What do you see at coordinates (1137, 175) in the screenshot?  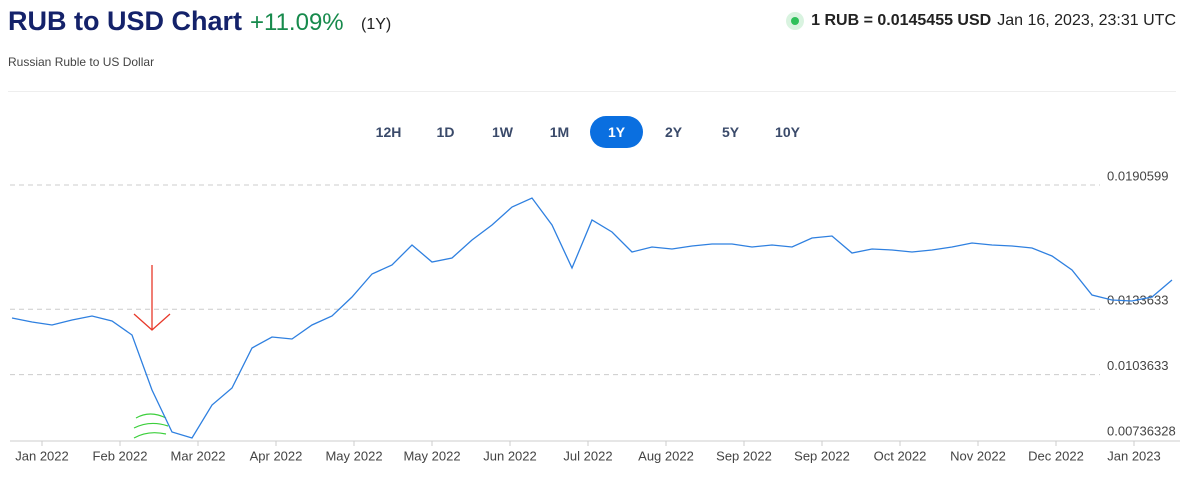 I see `y-tick-label: 0.0190599` at bounding box center [1137, 175].